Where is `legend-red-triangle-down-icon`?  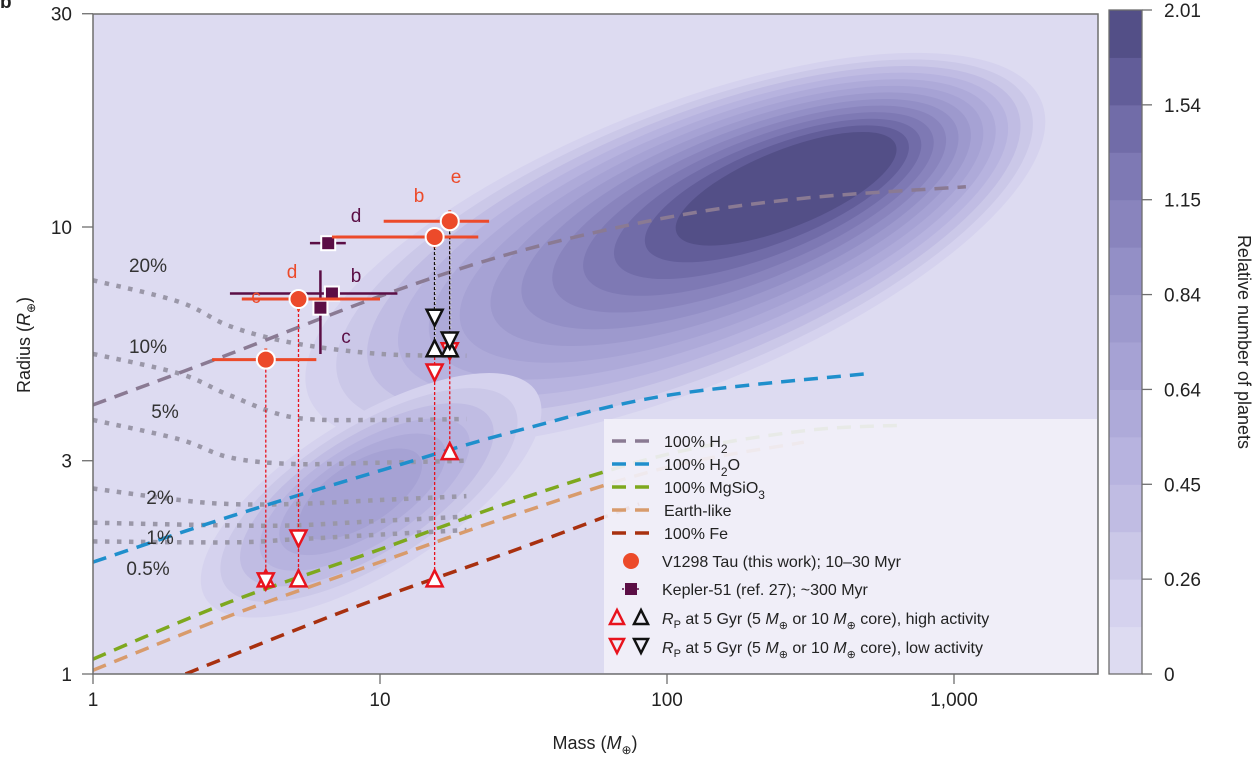
legend-red-triangle-down-icon is located at coordinates (617, 646).